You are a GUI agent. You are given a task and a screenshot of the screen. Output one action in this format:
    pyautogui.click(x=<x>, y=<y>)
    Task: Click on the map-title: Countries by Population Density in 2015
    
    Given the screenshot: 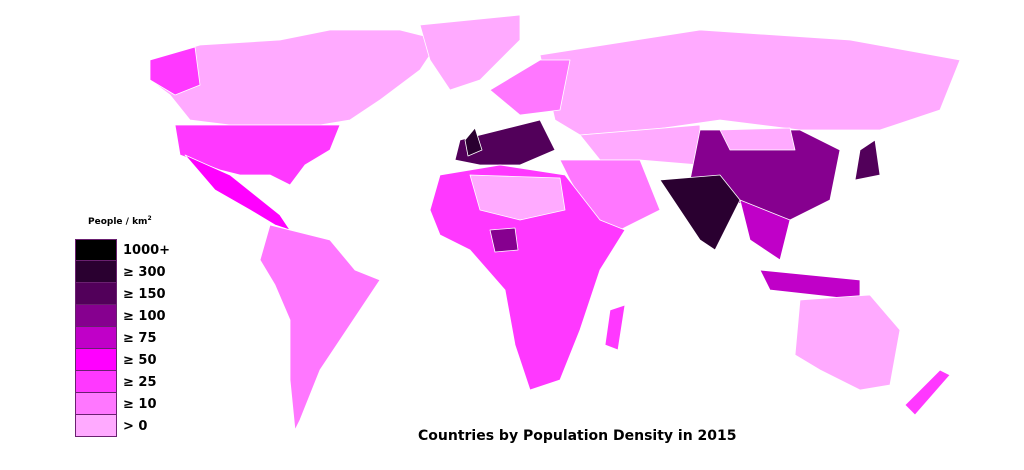 What is the action you would take?
    pyautogui.click(x=577, y=436)
    